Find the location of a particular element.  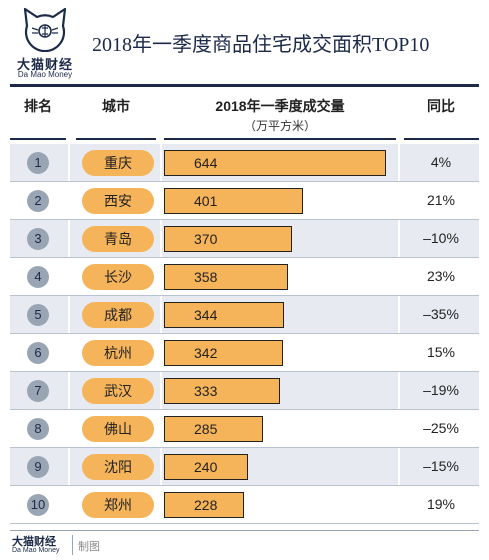

rank-badge: 2 is located at coordinates (38, 200).